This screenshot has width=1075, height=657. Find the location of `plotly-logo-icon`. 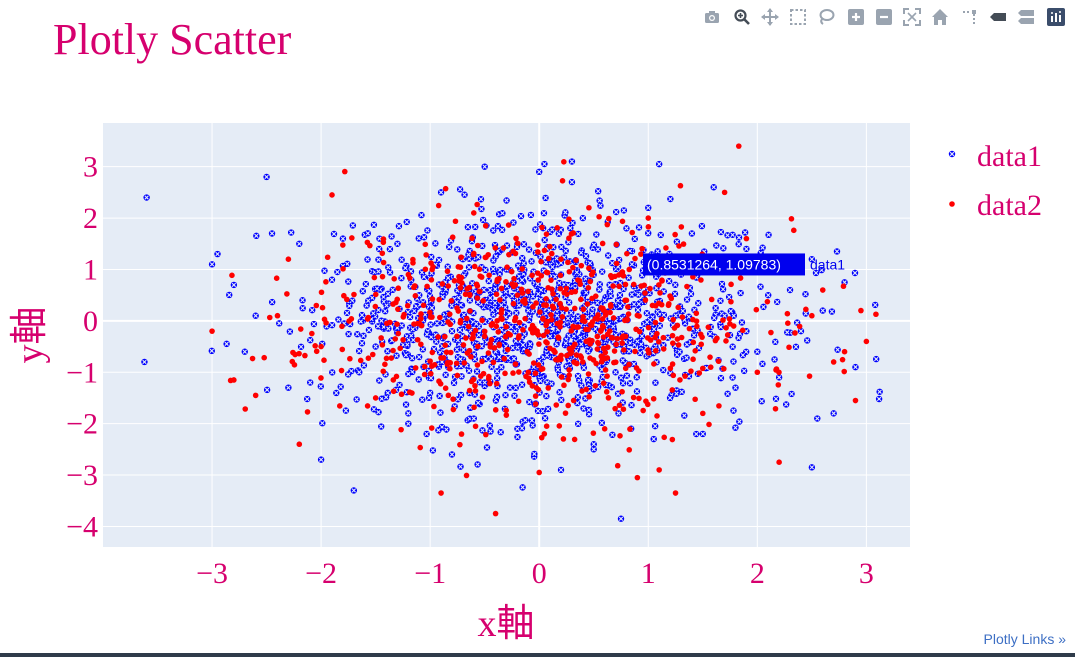

plotly-logo-icon is located at coordinates (1056, 17).